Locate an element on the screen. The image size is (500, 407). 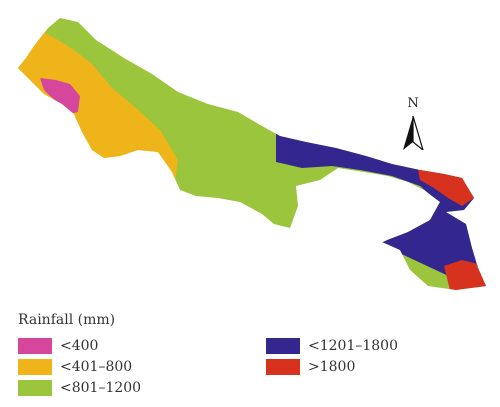
legend-label: <1201–1800 is located at coordinates (353, 346).